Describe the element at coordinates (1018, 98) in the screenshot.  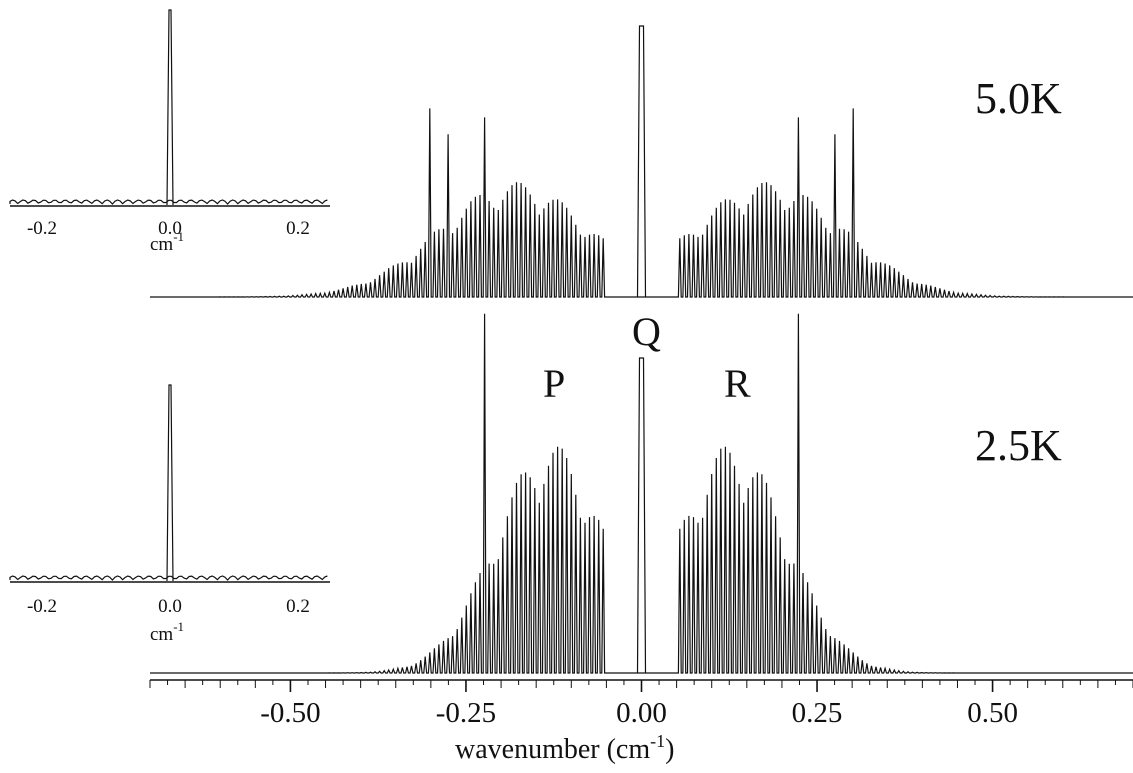
I see `temperature-label-upper: 5.0K` at that location.